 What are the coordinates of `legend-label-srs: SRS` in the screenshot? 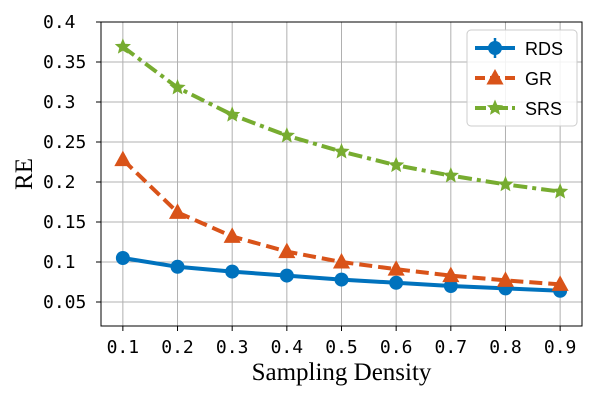 It's located at (543, 109).